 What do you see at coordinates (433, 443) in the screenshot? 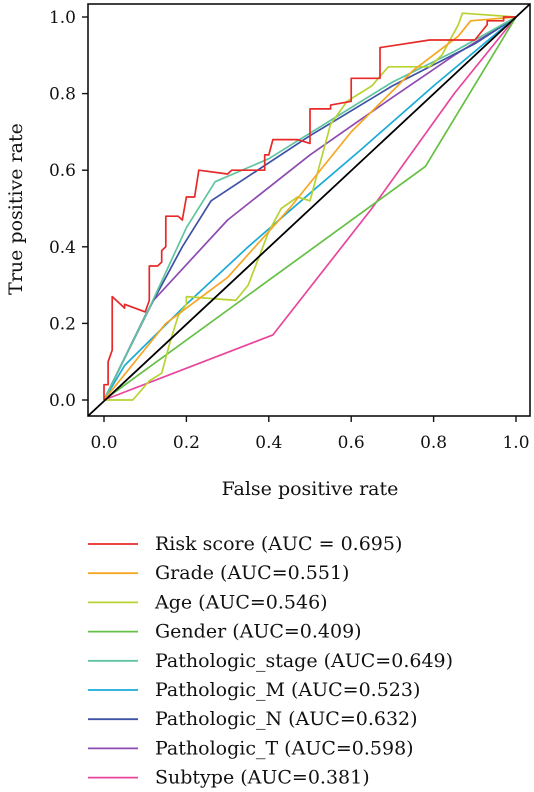
I see `x-tick-label: 0.8` at bounding box center [433, 443].